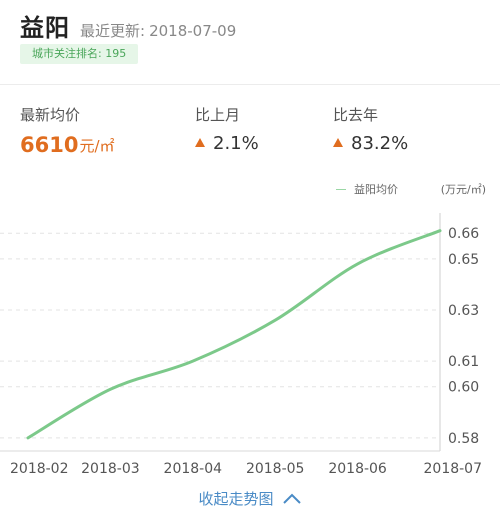 Image resolution: width=500 pixels, height=524 pixels. I want to click on year-over-year-value: 83.2%, so click(380, 143).